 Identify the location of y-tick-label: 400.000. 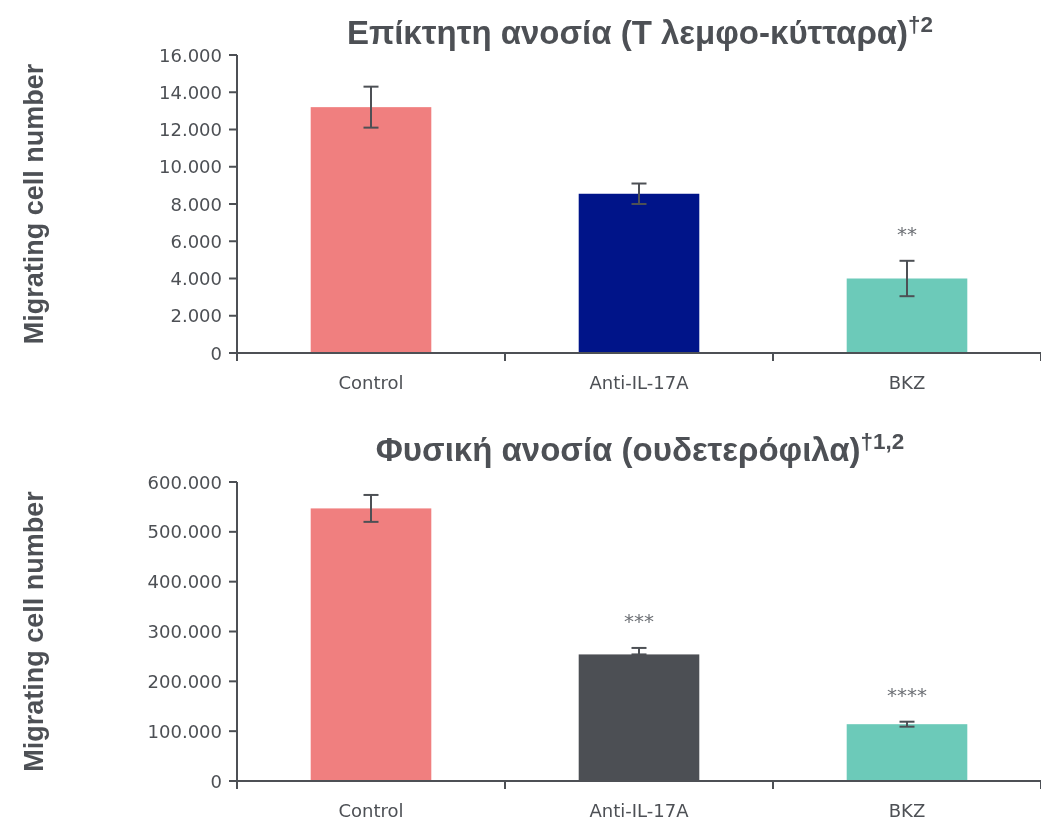
(184, 582).